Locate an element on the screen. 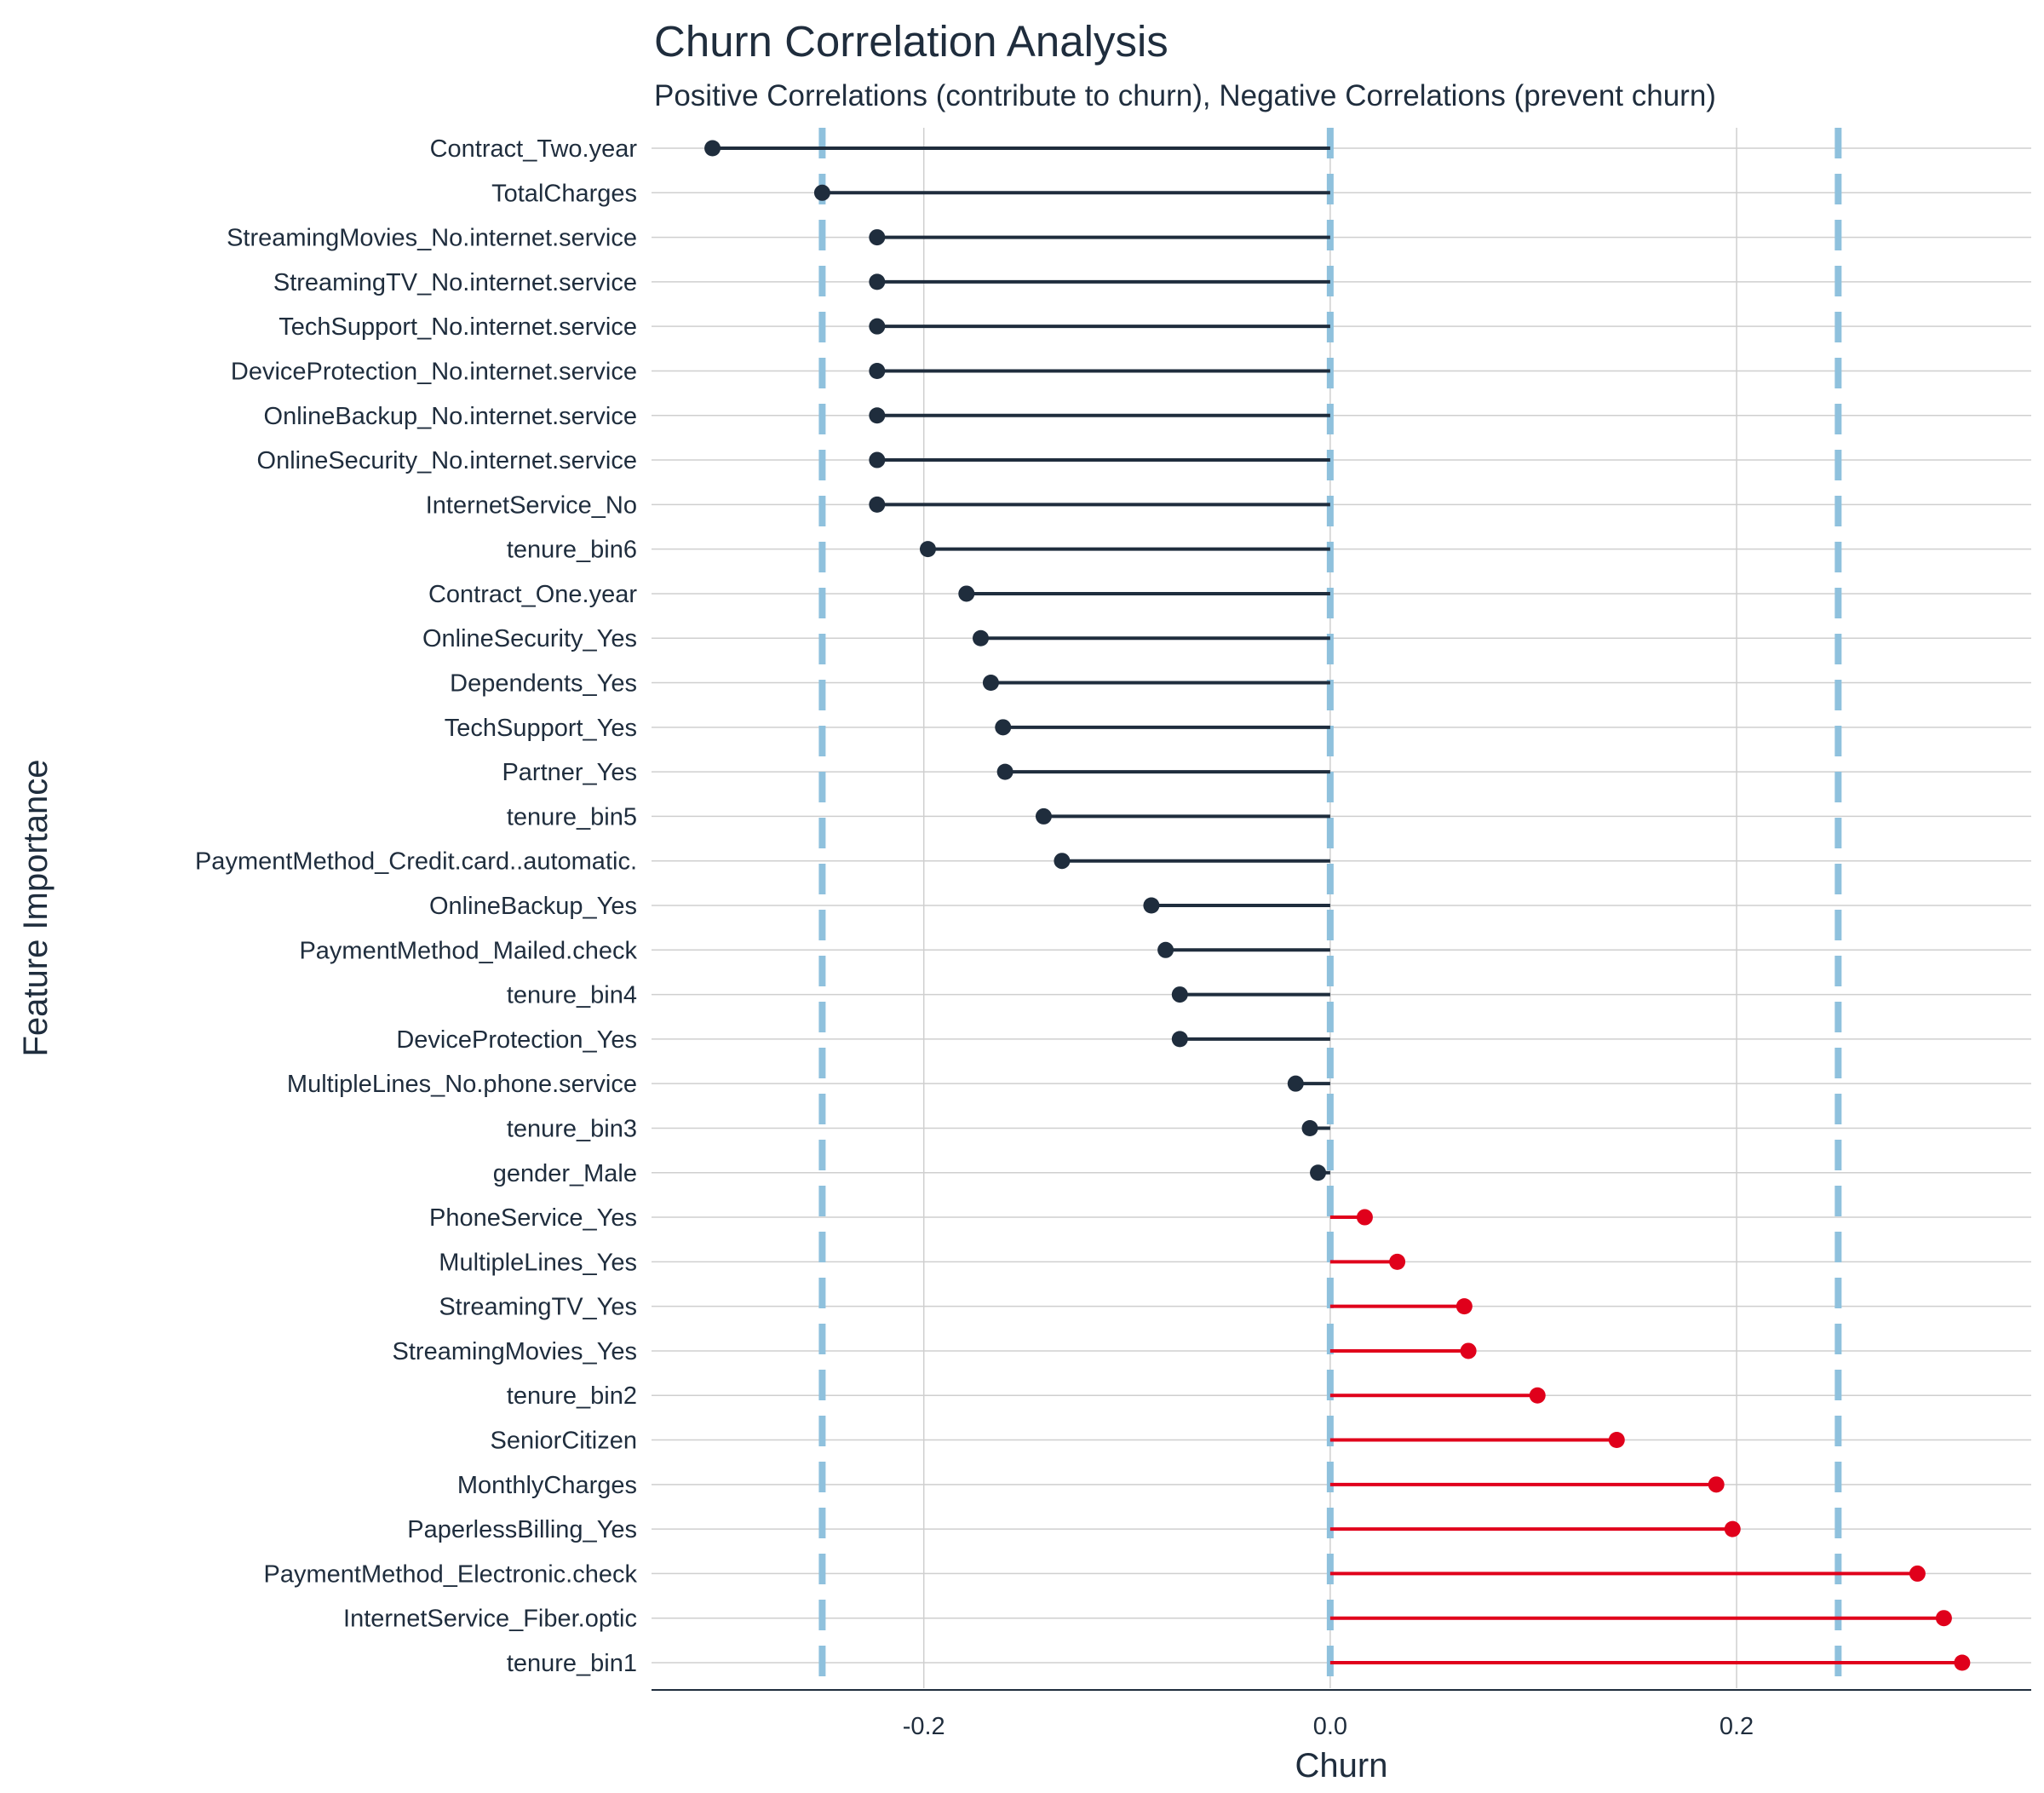  y-tick-label: SeniorCitizen is located at coordinates (564, 1442).